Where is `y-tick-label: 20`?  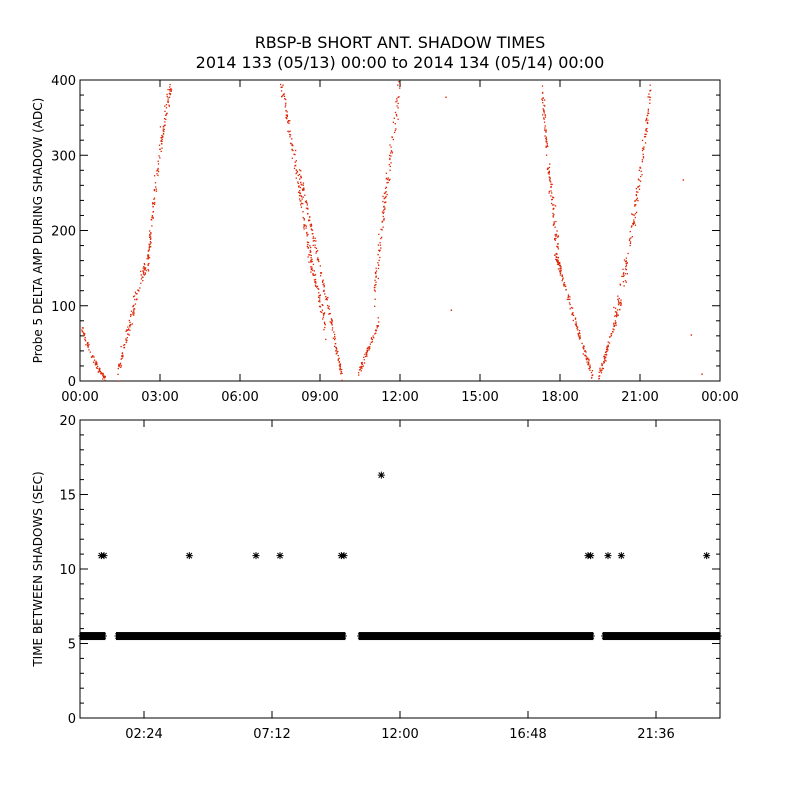 y-tick-label: 20 is located at coordinates (67, 421).